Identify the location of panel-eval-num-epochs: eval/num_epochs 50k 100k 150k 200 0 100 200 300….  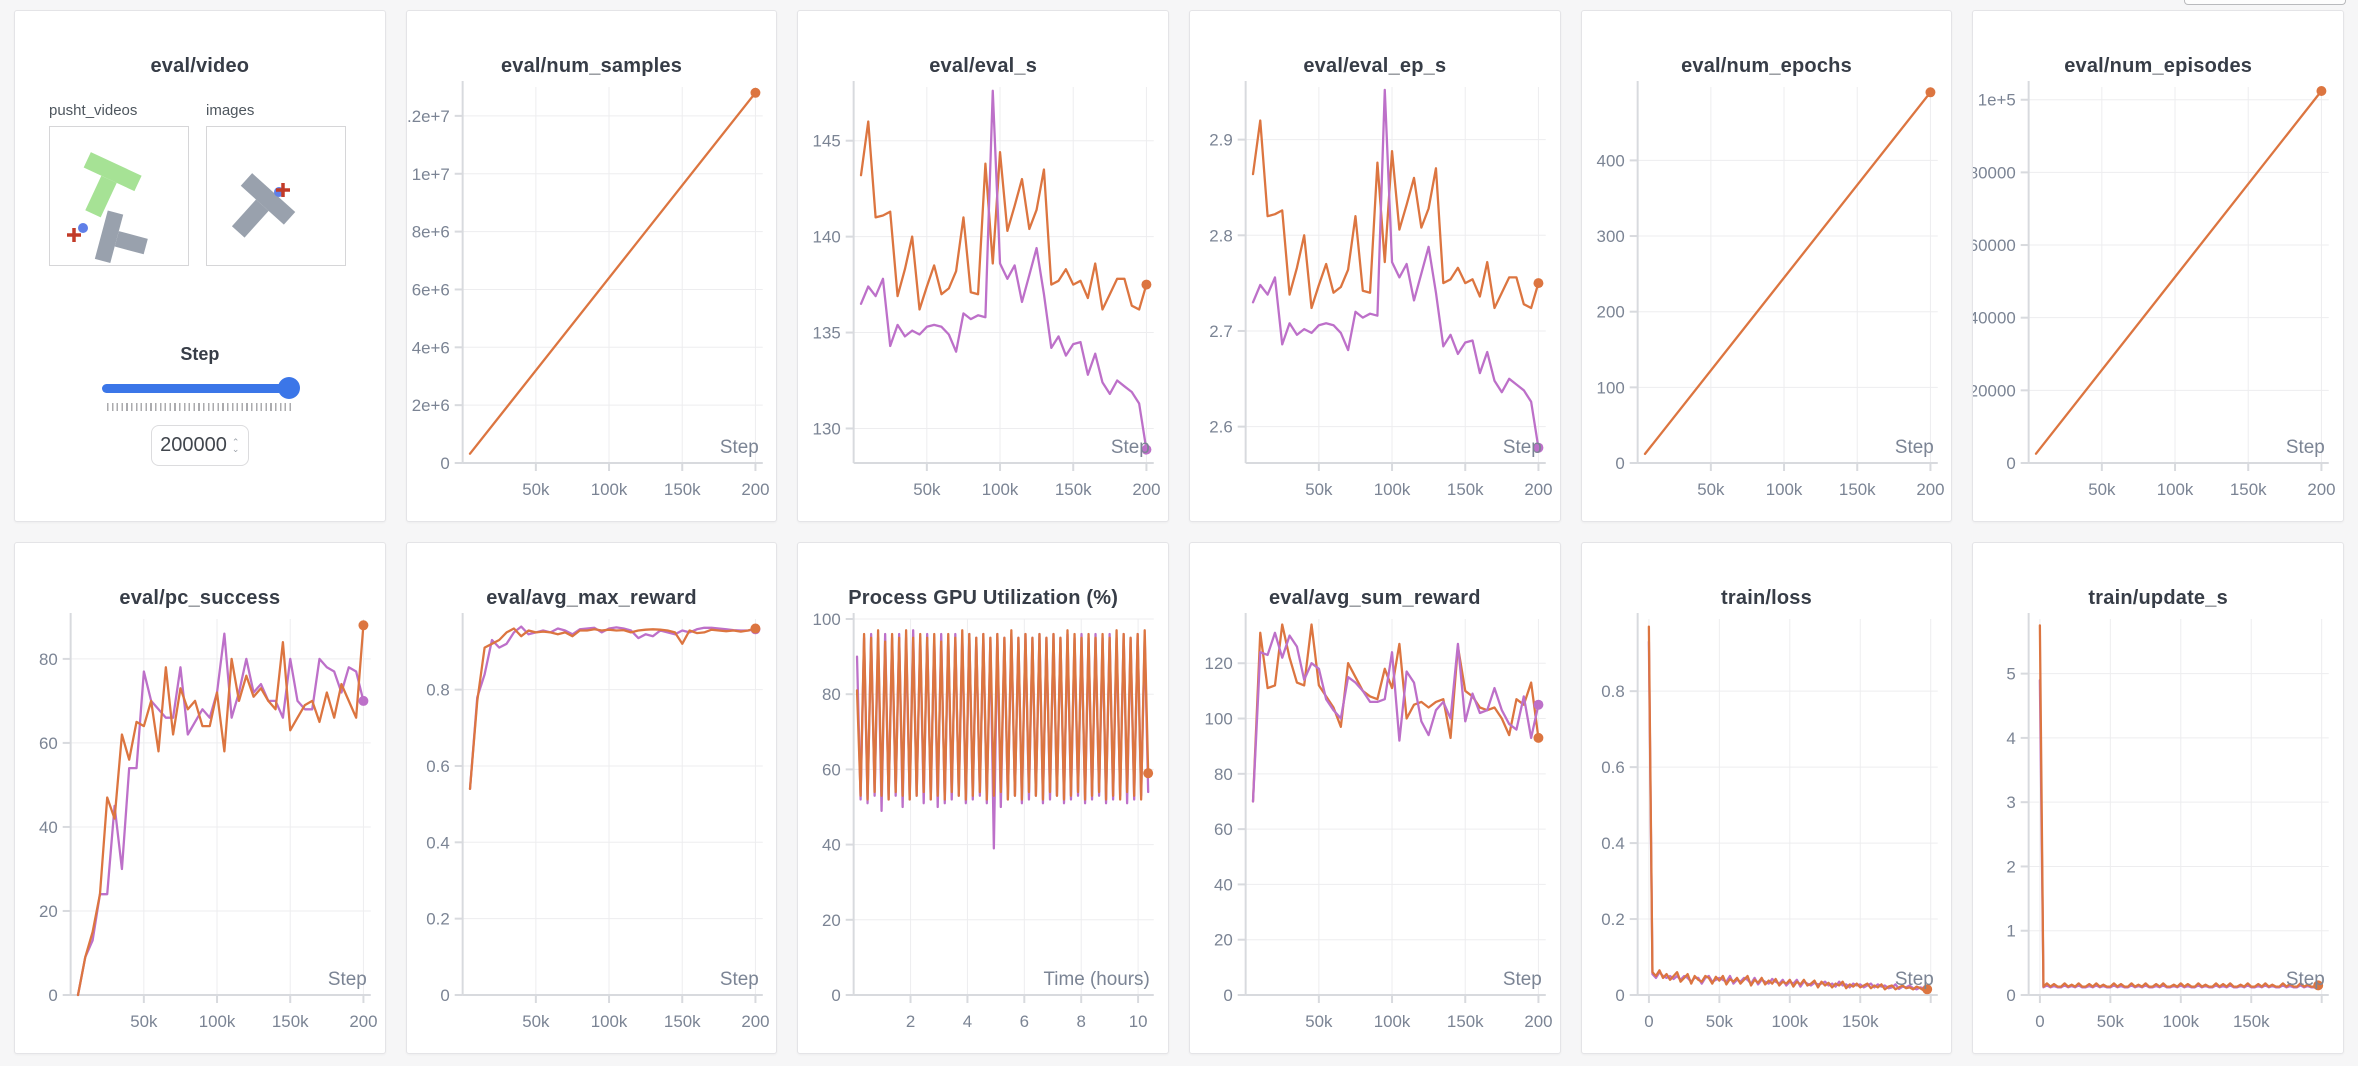
(1766, 266).